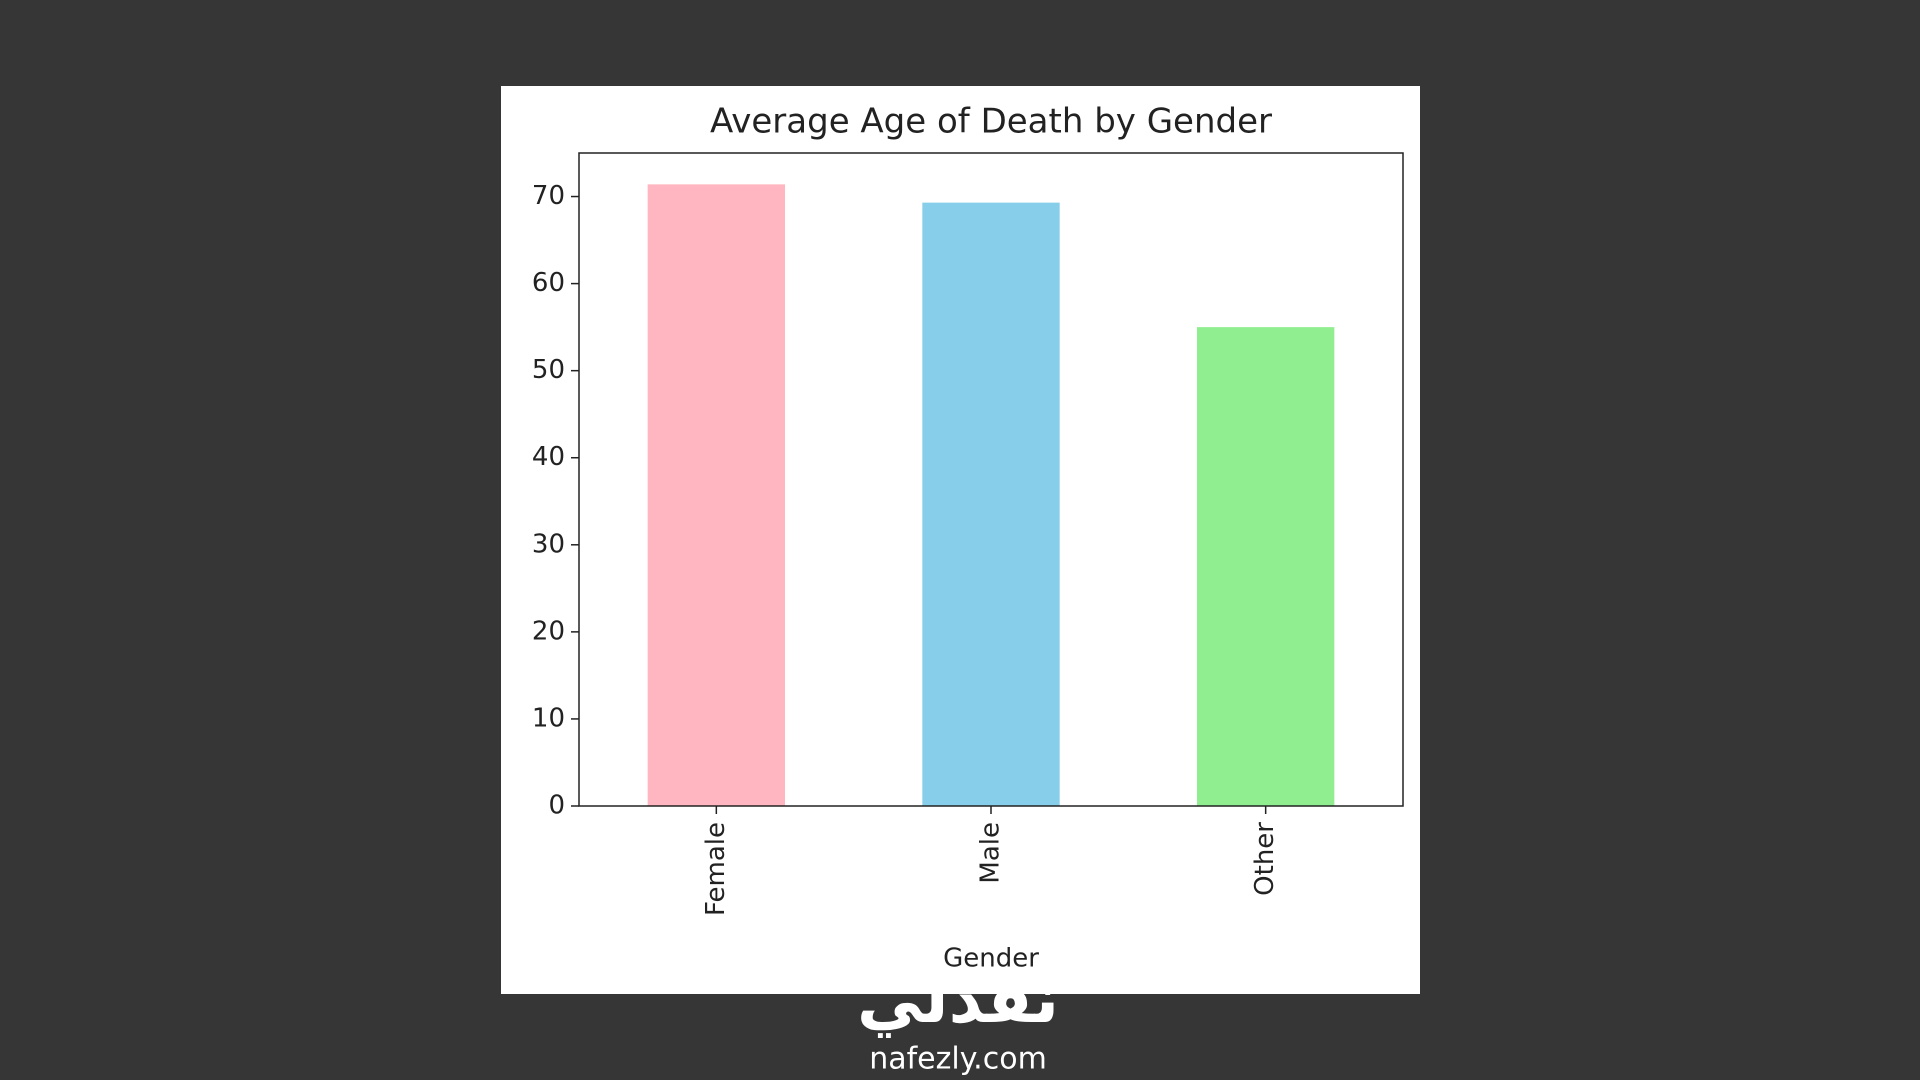 The image size is (1920, 1080). I want to click on y-tick-label: 20, so click(548, 631).